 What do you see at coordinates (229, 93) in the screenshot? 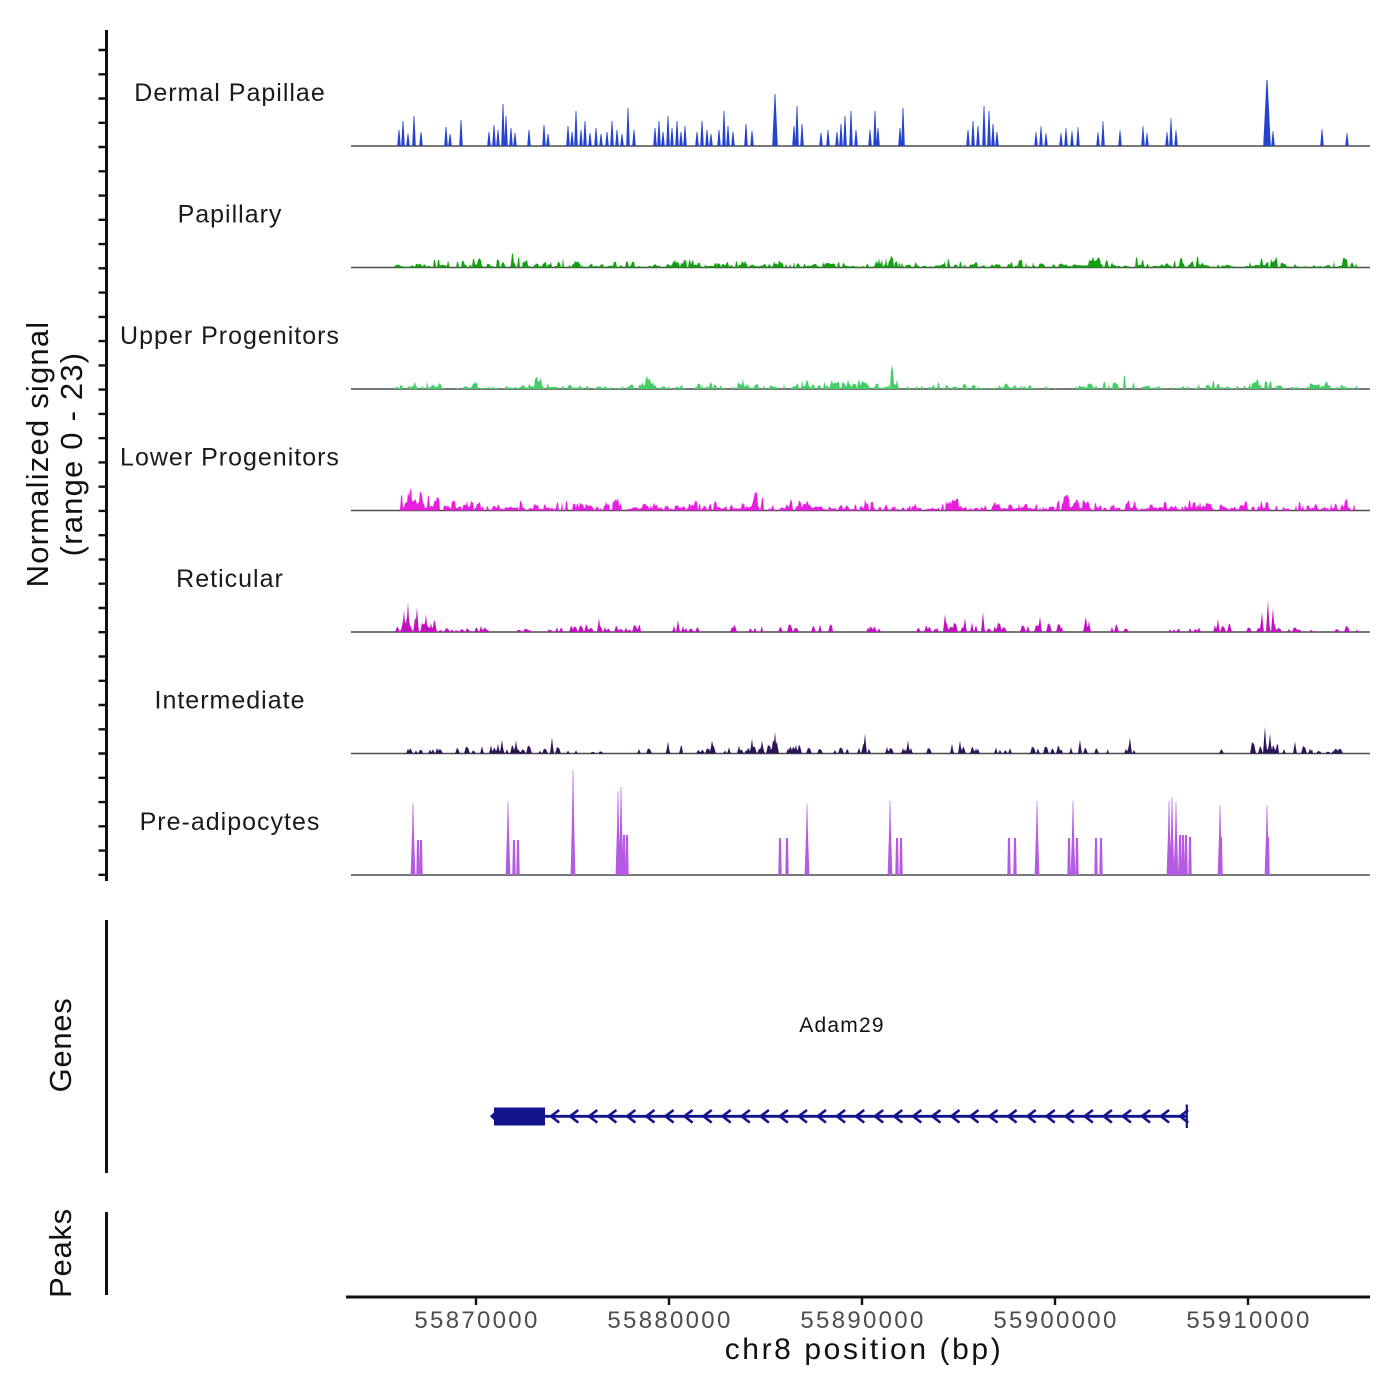
I see `svg-text: Dermal Papillae` at bounding box center [229, 93].